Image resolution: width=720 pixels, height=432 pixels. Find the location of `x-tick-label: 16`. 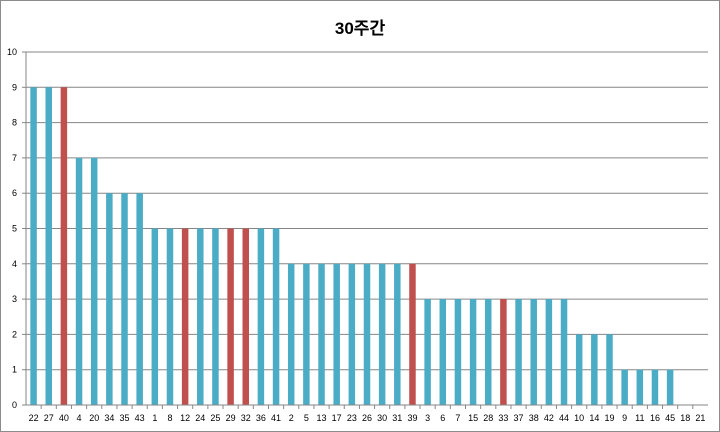

x-tick-label: 16 is located at coordinates (655, 418).